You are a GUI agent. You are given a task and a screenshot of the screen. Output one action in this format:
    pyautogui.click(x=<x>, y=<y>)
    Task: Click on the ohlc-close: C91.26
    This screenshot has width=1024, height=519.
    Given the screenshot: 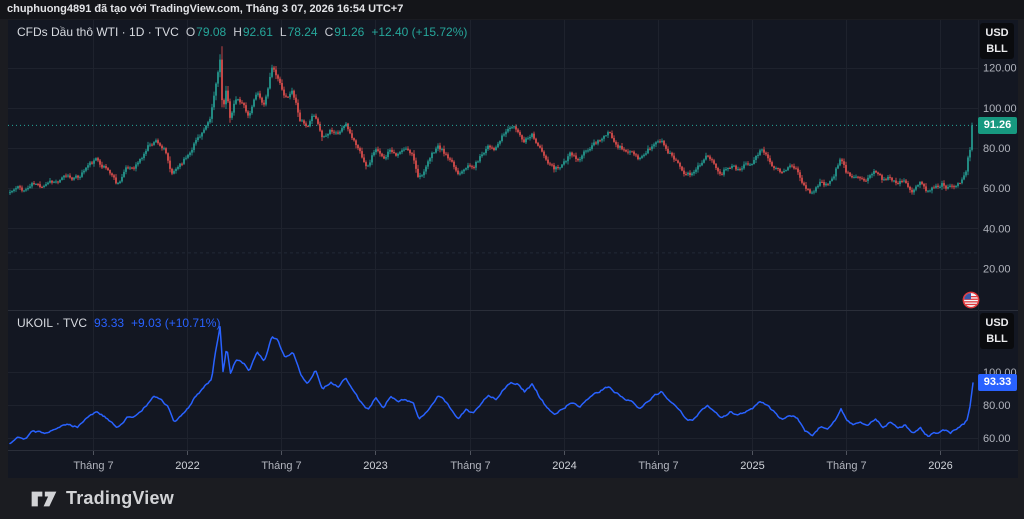 What is the action you would take?
    pyautogui.click(x=344, y=32)
    